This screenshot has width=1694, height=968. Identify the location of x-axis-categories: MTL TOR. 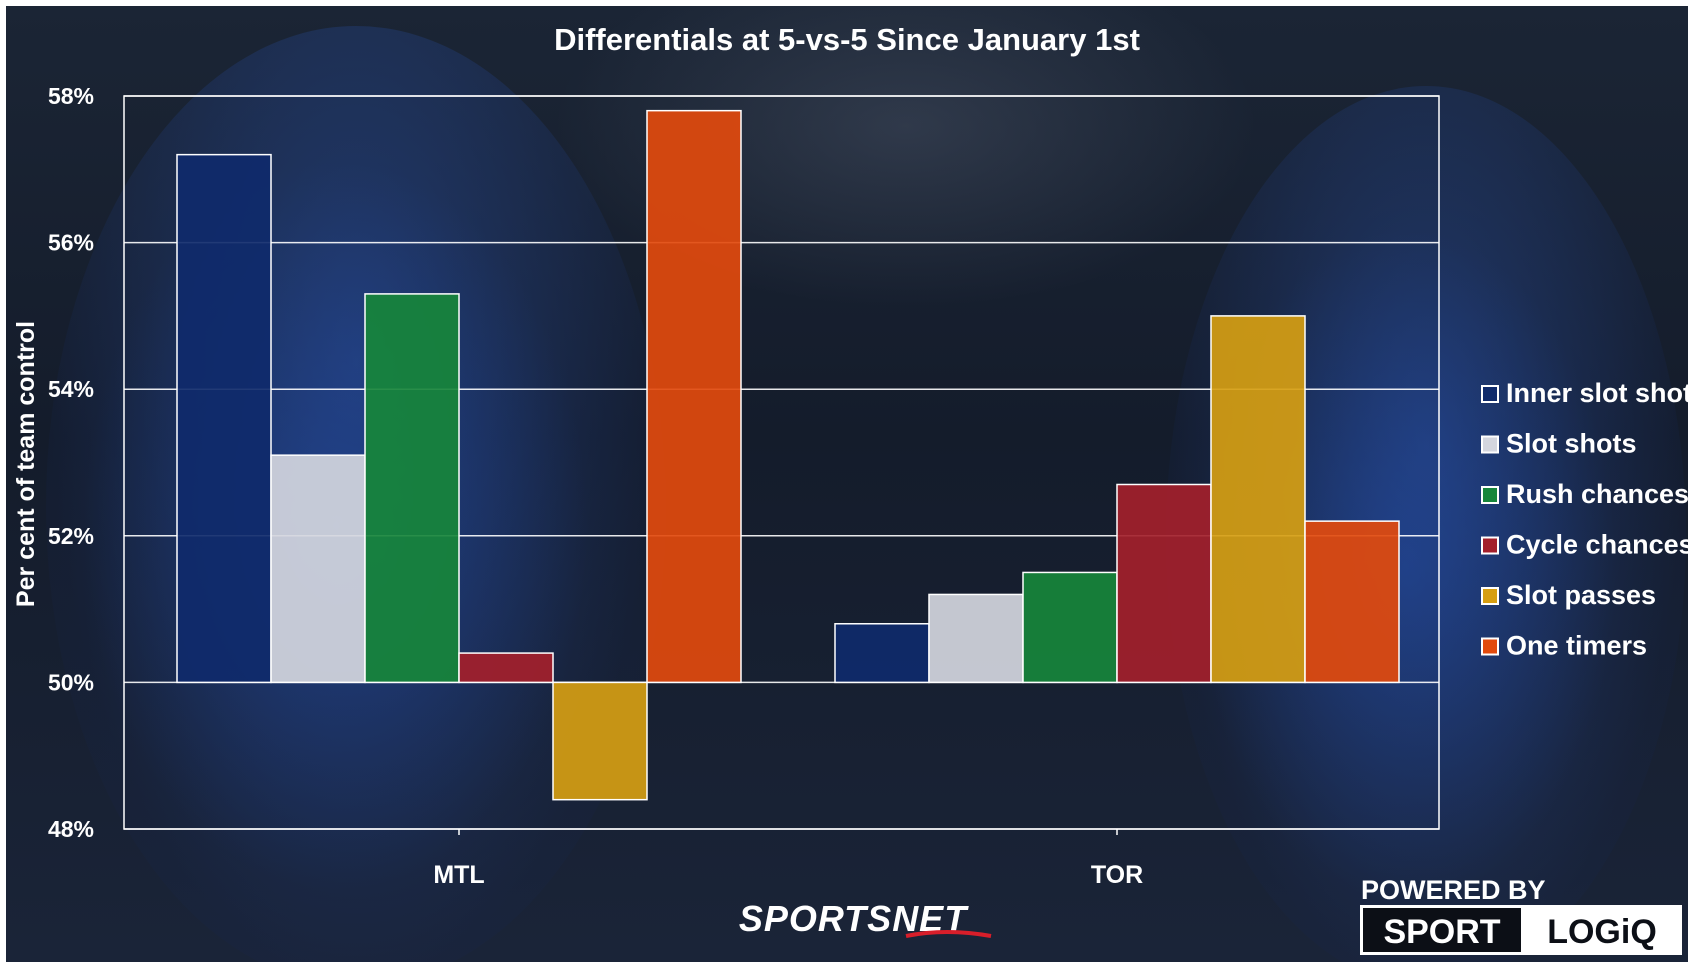
(788, 875).